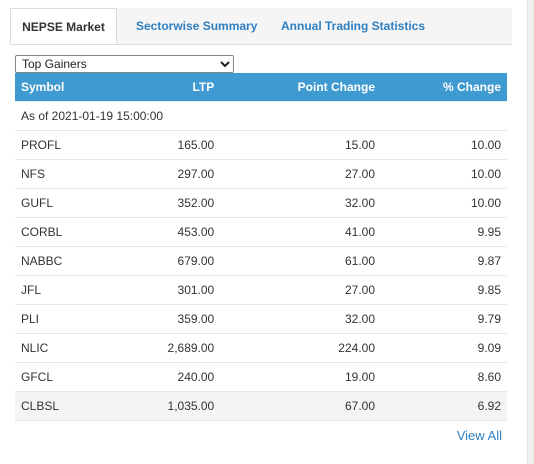 This screenshot has height=464, width=534. Describe the element at coordinates (300, 347) in the screenshot. I see `cell-point-change: 224.00` at that location.